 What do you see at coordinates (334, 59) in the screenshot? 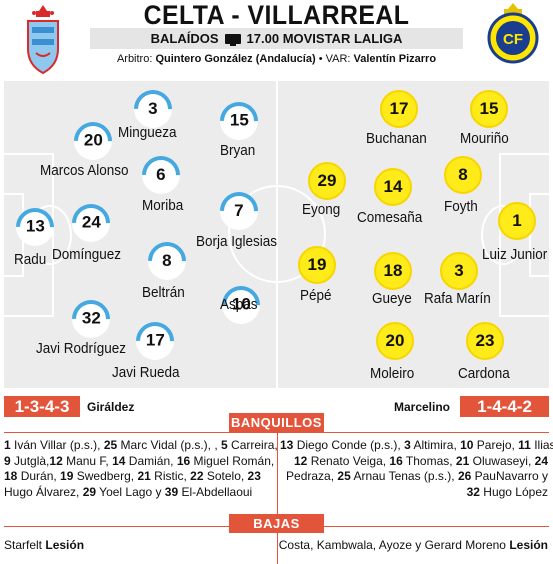
I see `var-label: • VAR:` at bounding box center [334, 59].